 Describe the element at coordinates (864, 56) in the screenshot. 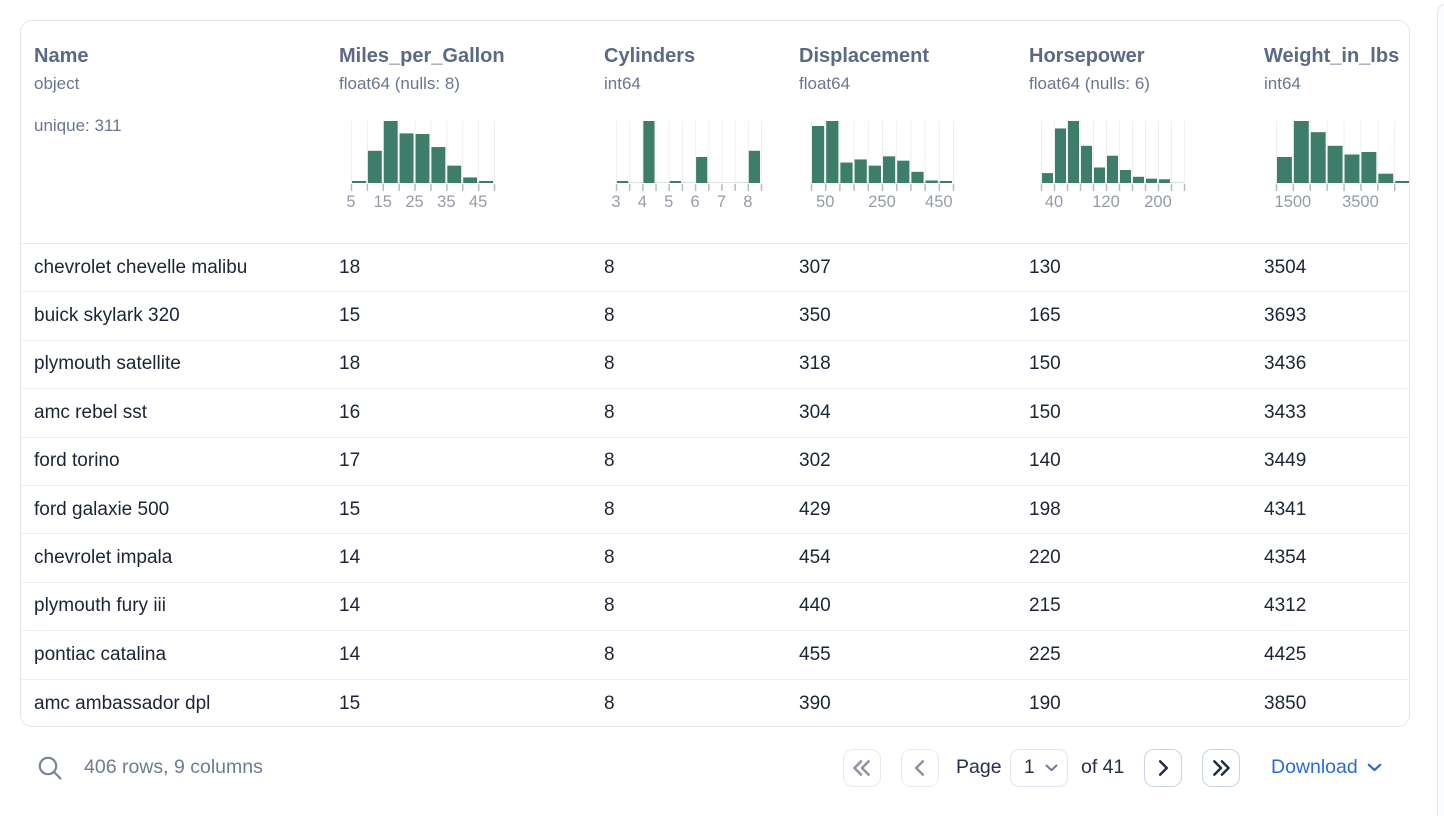

I see `column-title: Displacement` at that location.